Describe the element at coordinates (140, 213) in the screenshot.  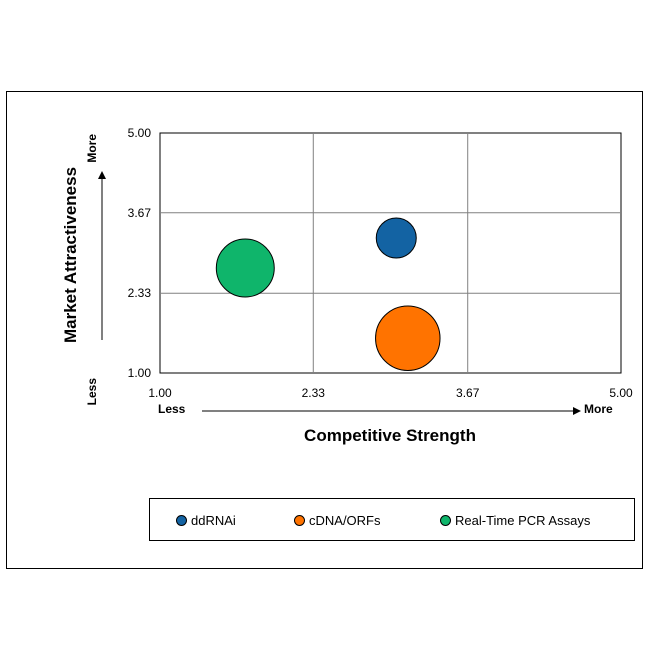
I see `y-tick-label: 3.67` at that location.